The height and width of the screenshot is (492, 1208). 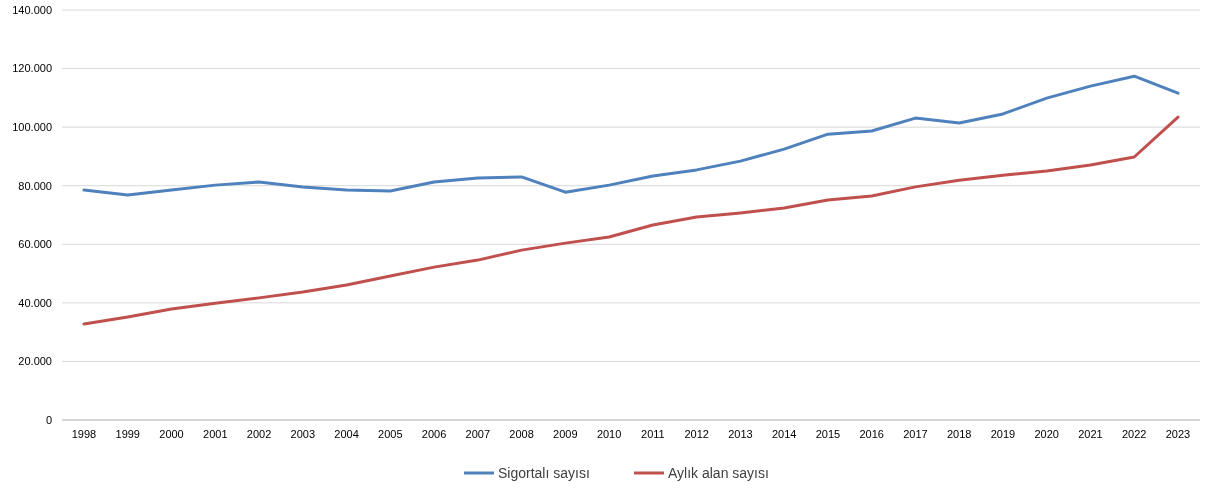 I want to click on x-tick-label: 2023, so click(x=1178, y=434).